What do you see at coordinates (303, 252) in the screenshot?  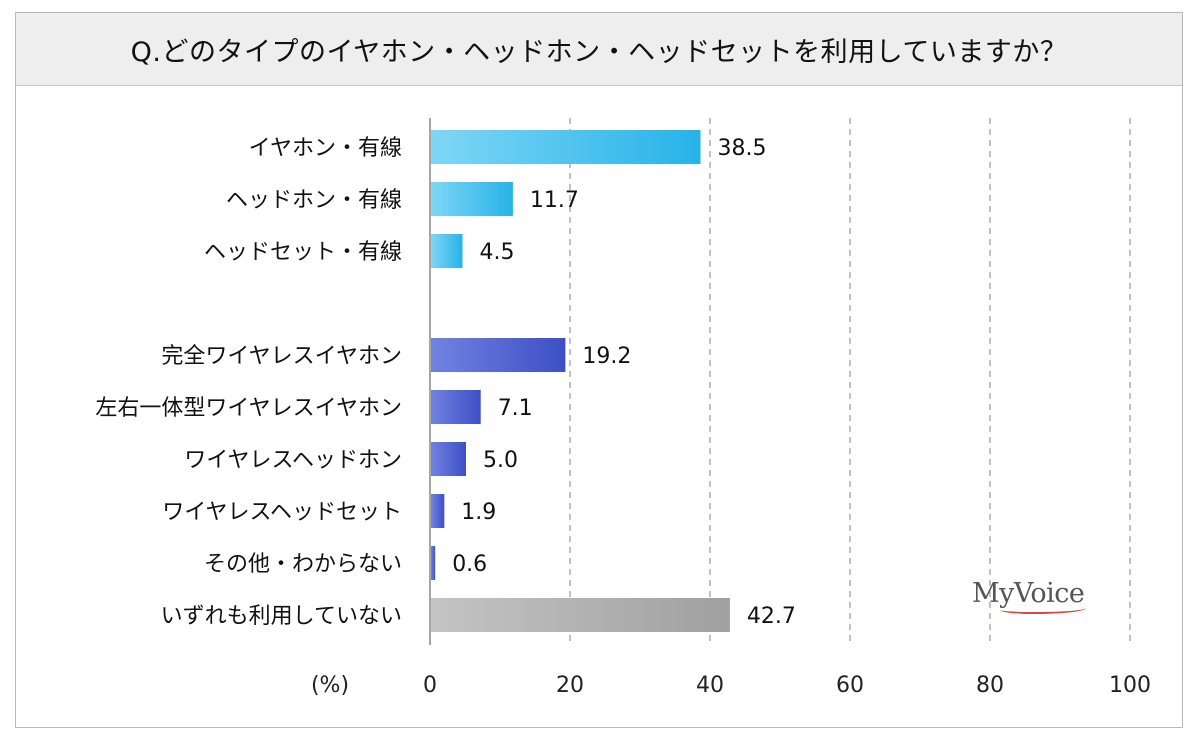 I see `category-label-3: ヘッドセット・有線` at bounding box center [303, 252].